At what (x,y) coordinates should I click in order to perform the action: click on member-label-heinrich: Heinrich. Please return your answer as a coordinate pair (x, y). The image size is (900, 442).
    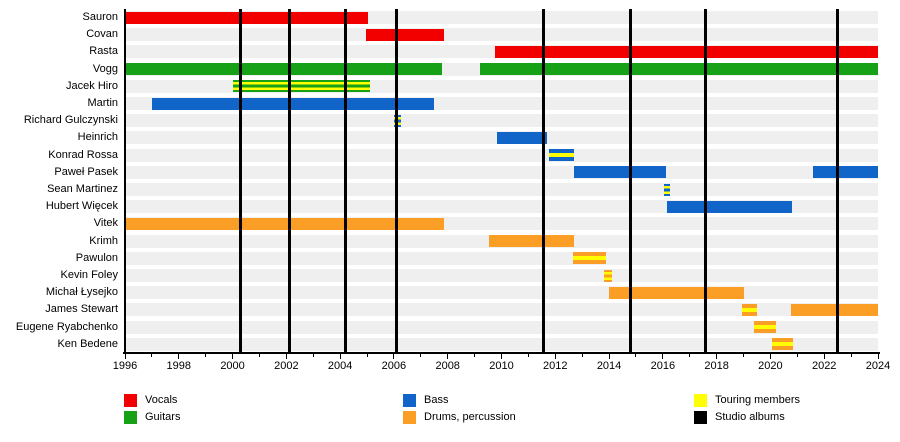
    Looking at the image, I should click on (97, 137).